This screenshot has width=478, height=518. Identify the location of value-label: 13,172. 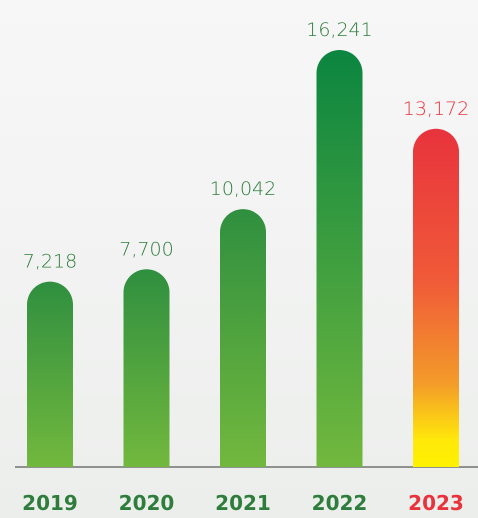
(436, 109).